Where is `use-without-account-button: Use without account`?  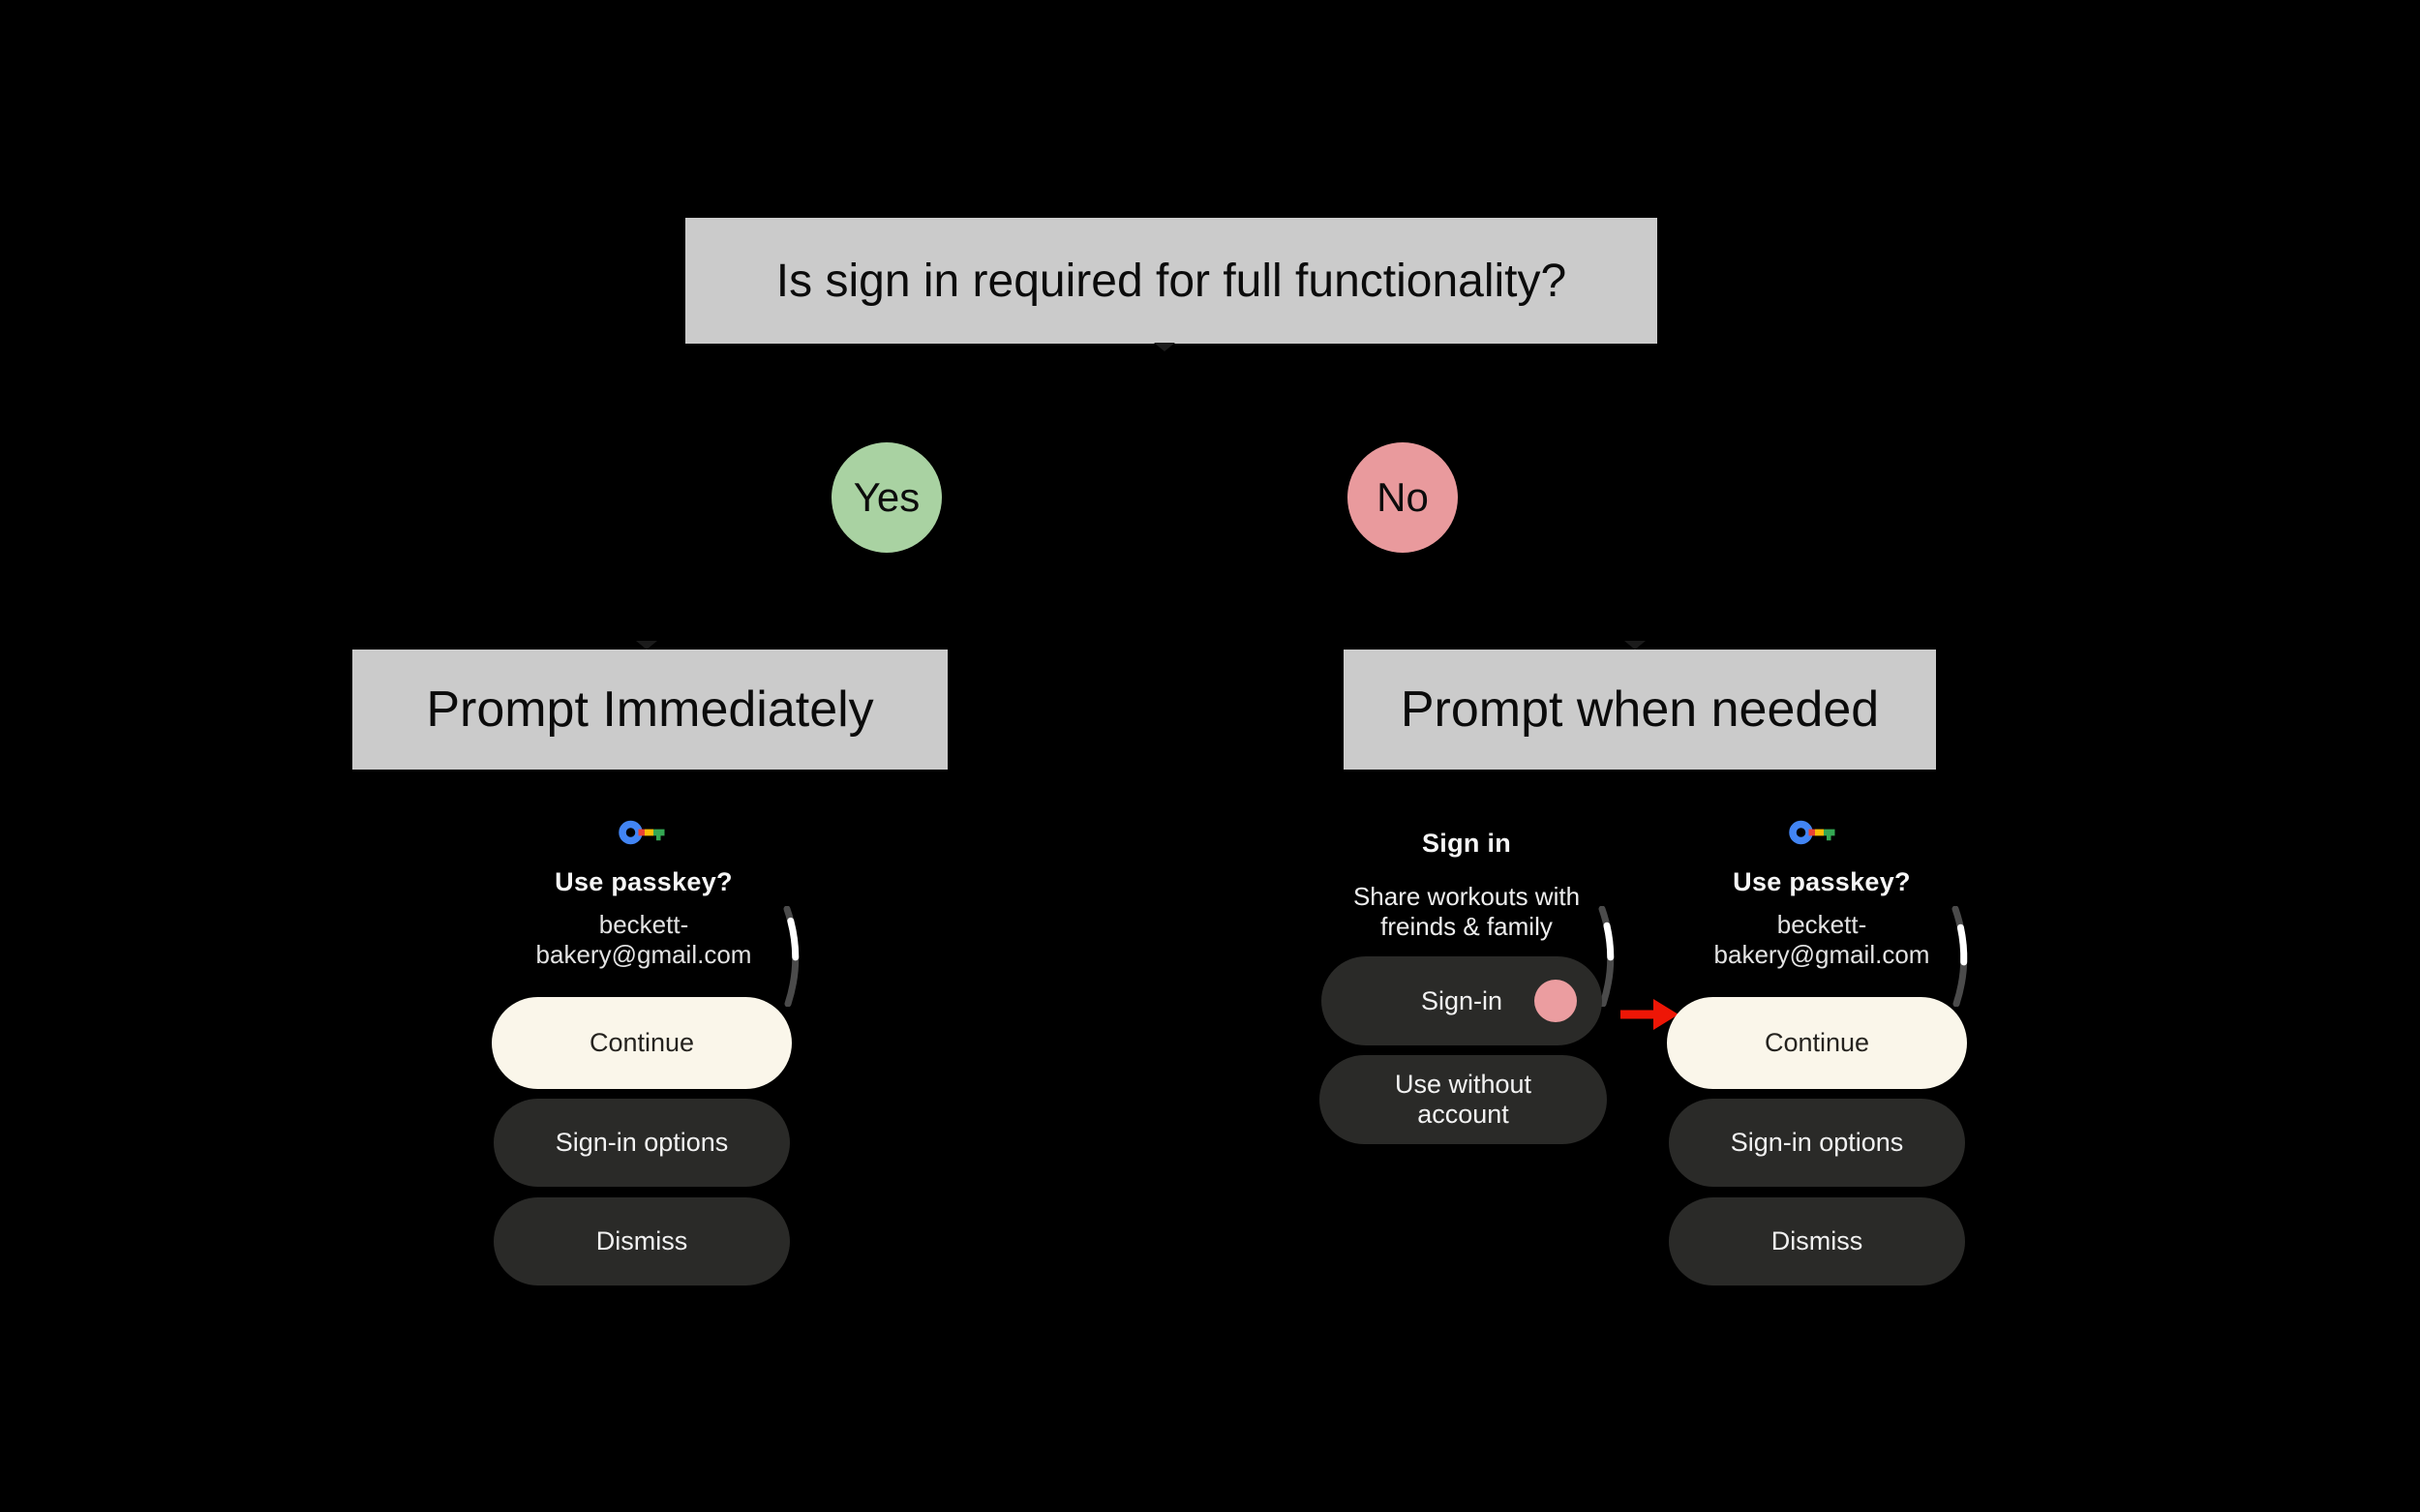
use-without-account-button: Use without account is located at coordinates (1463, 1099).